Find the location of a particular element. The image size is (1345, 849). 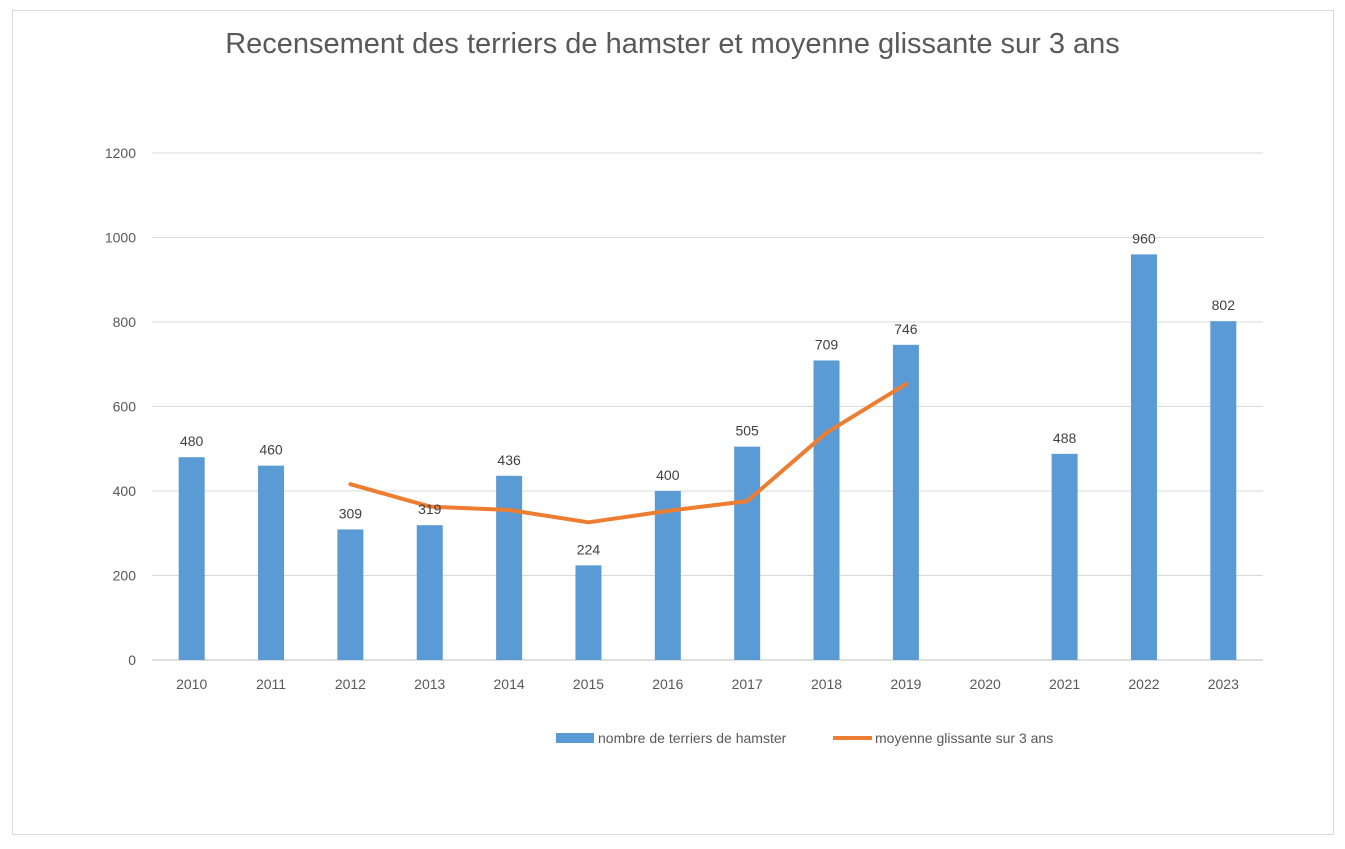

bar-data-label: 746 is located at coordinates (906, 329).